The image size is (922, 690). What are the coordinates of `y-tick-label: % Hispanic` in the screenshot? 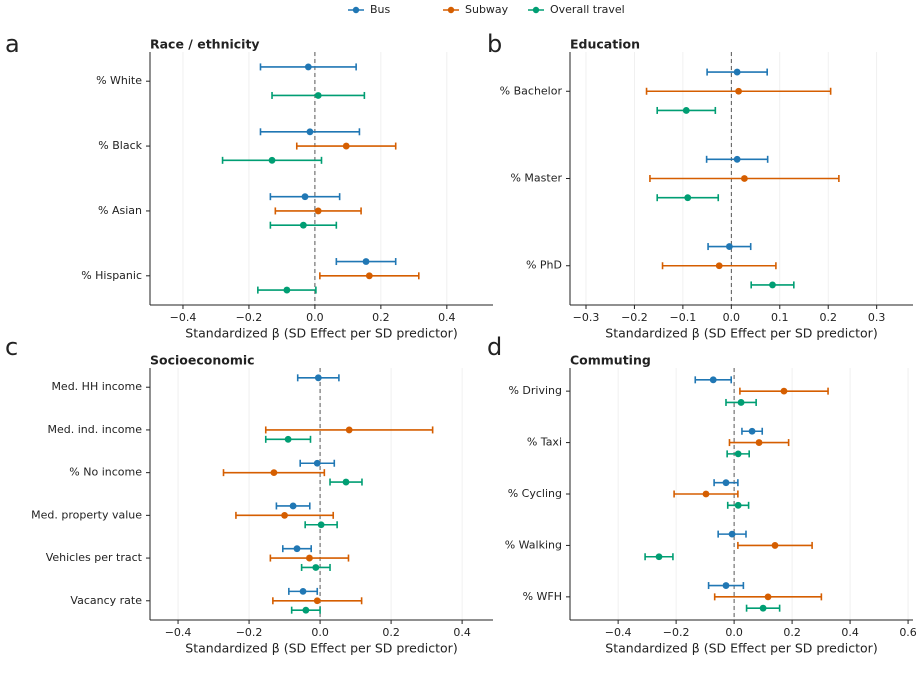 It's located at (111, 275).